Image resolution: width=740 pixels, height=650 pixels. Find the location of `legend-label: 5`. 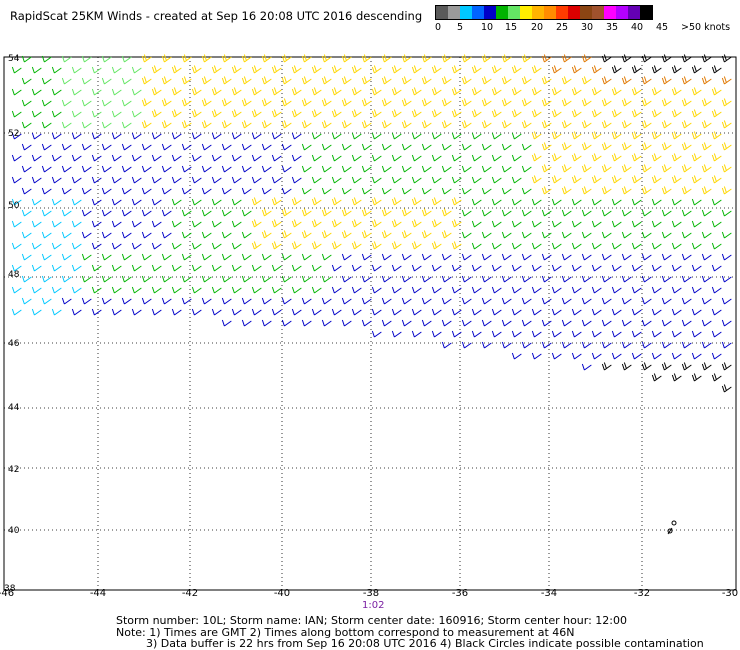

legend-label: 5 is located at coordinates (460, 27).